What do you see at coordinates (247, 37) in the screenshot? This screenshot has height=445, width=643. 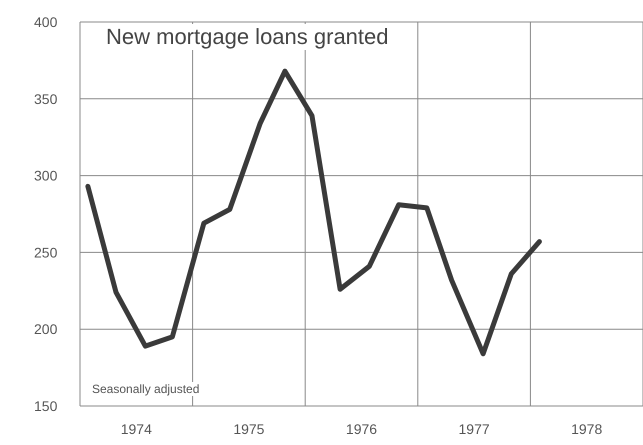 I see `chart-title: New mortgage loans granted` at bounding box center [247, 37].